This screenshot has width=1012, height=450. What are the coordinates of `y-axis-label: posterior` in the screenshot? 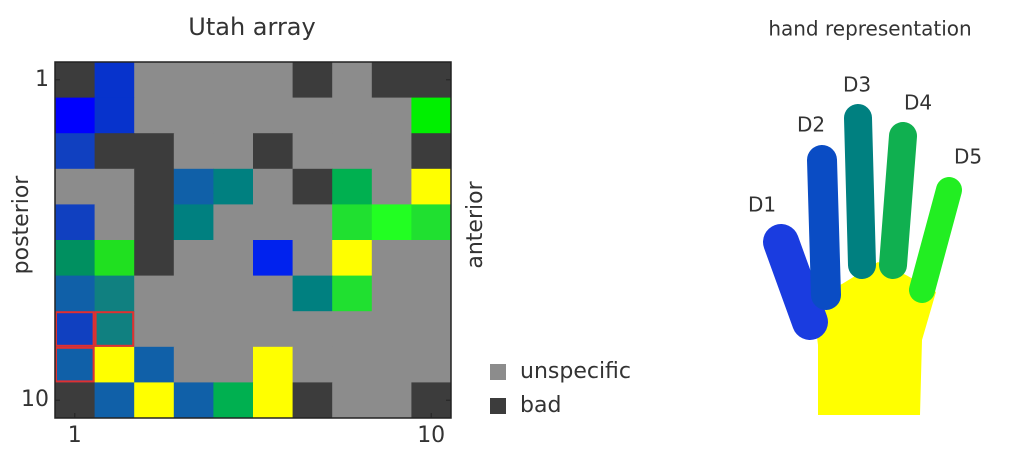 It's located at (21, 225).